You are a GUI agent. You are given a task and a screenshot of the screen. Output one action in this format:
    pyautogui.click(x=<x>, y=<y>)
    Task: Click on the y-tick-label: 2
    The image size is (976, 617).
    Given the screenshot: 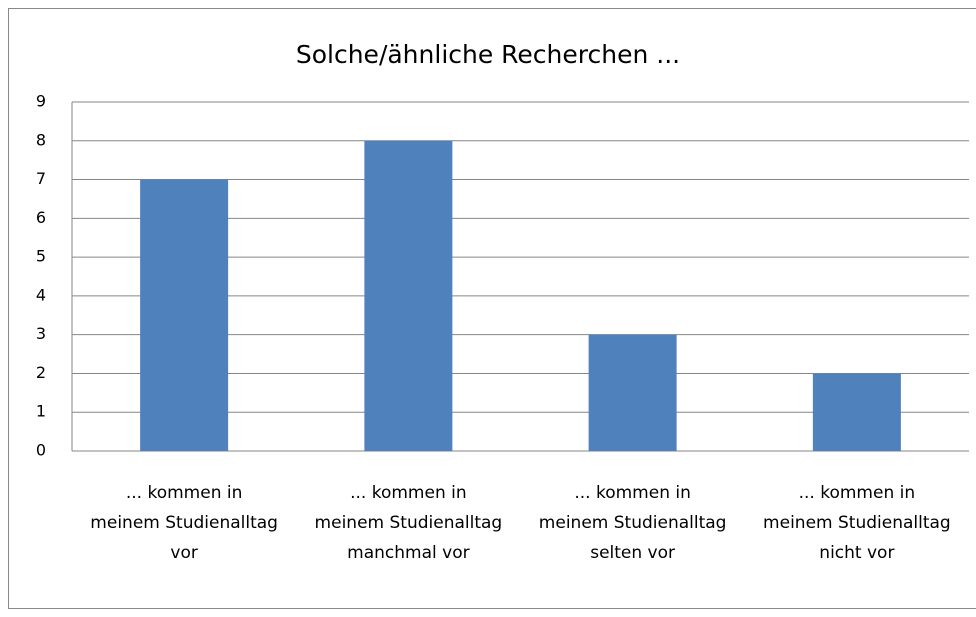 What is the action you would take?
    pyautogui.click(x=41, y=372)
    